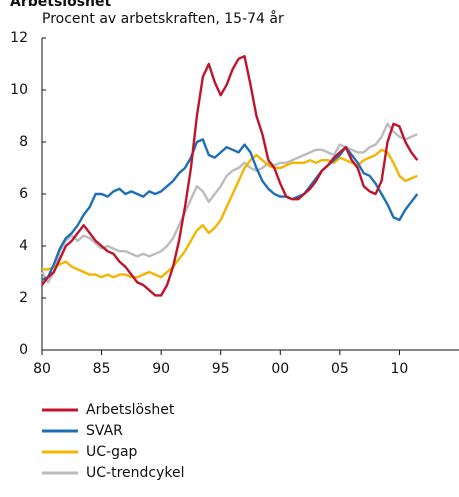  What do you see at coordinates (104, 431) in the screenshot?
I see `legend-label: SVAR` at bounding box center [104, 431].